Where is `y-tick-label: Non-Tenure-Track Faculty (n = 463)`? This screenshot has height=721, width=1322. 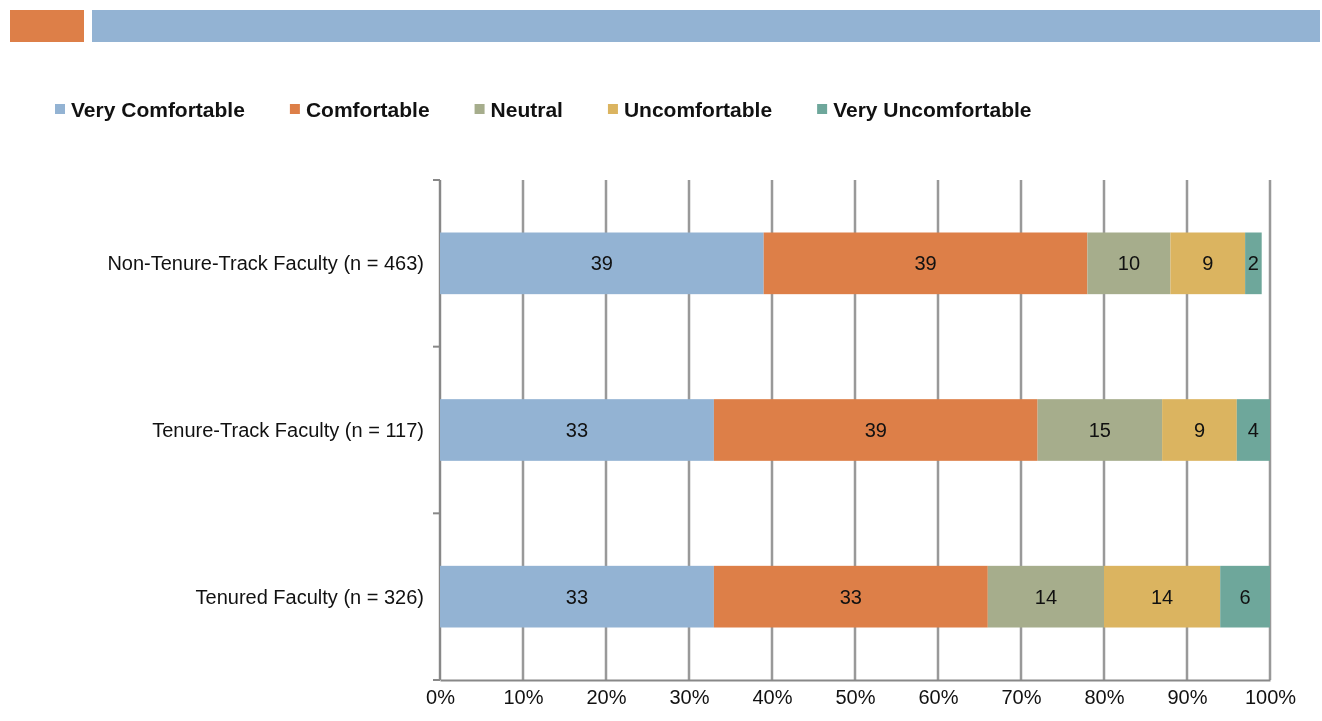
y-tick-label: Non-Tenure-Track Faculty (n = 463) is located at coordinates (265, 263).